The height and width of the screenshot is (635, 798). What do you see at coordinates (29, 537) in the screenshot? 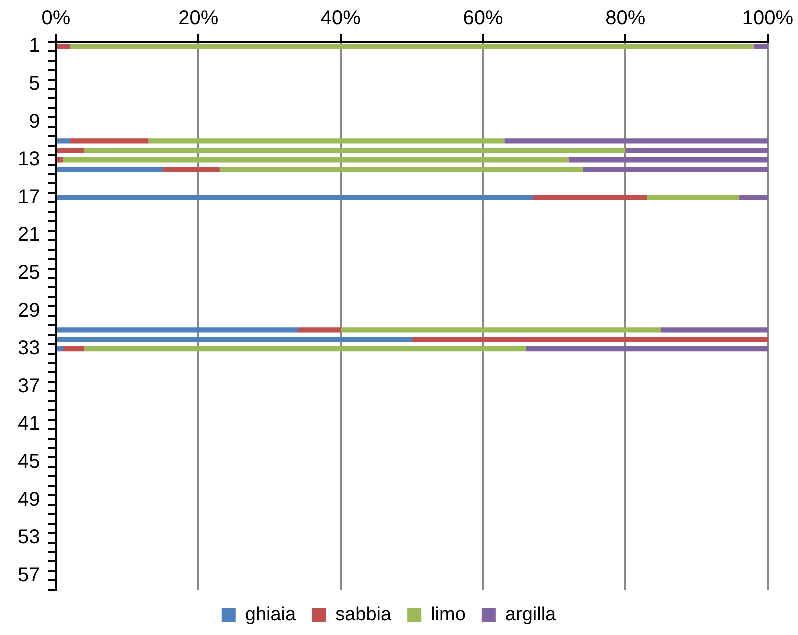
I see `y-tick-label: 53` at bounding box center [29, 537].